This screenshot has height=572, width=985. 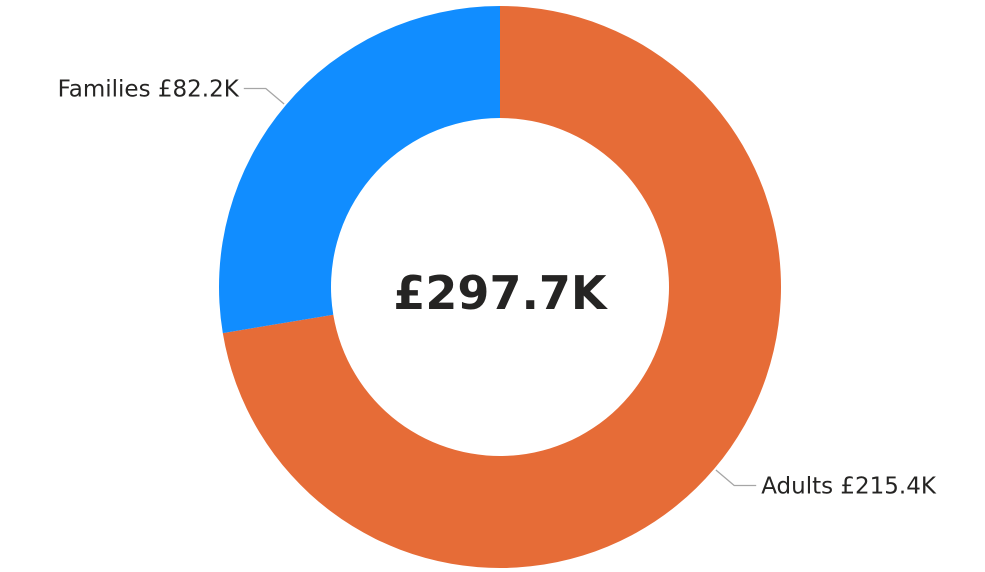 I want to click on leader-line-adults, so click(x=736, y=478).